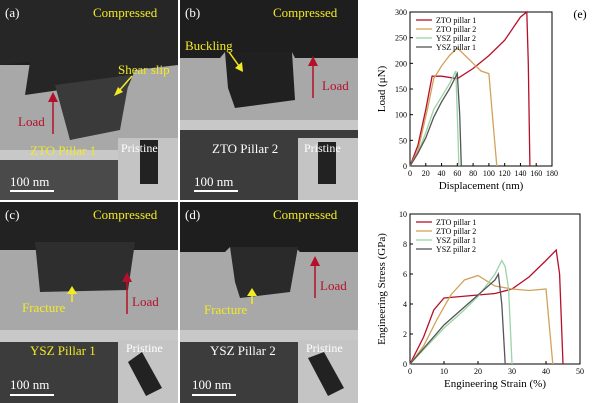 The width and height of the screenshot is (600, 403). I want to click on panel-letter: (d), so click(193, 214).